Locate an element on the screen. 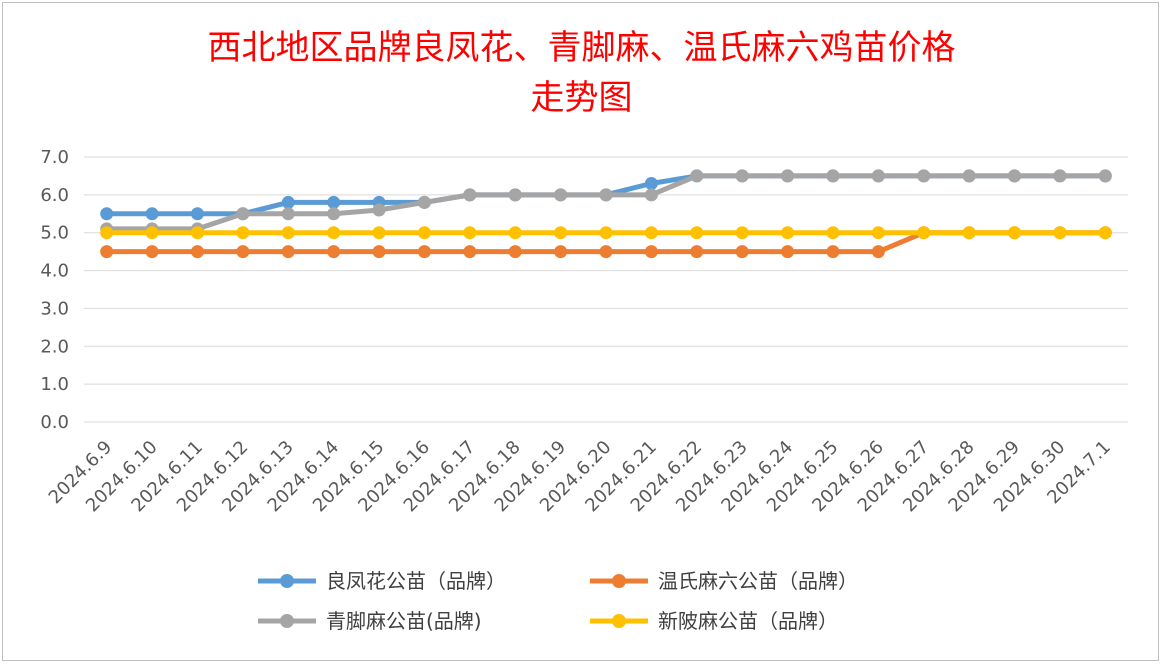  series-lines is located at coordinates (606, 214).